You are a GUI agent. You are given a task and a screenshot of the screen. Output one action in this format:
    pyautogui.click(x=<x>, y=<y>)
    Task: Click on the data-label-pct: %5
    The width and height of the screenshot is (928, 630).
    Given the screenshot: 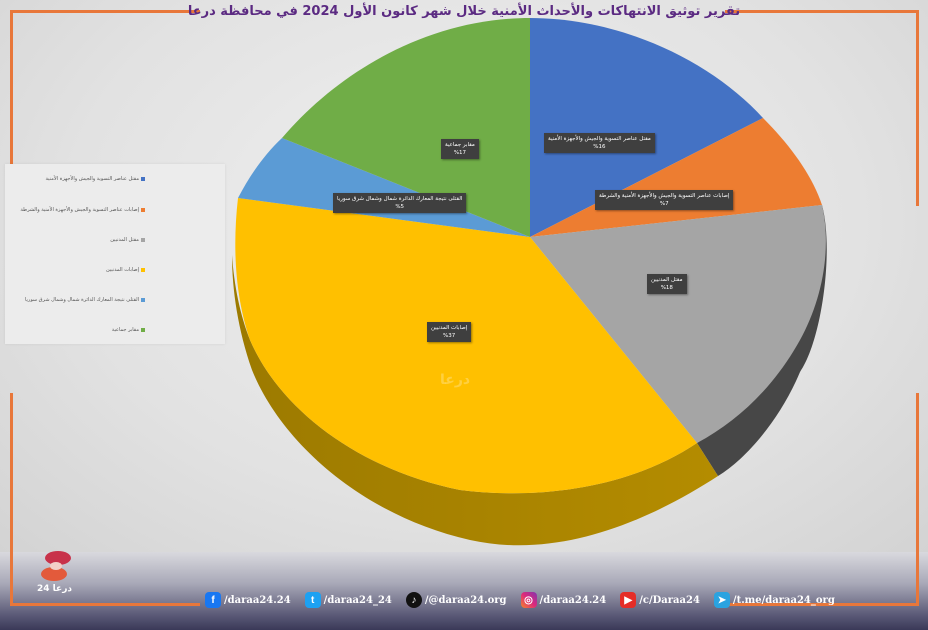 What is the action you would take?
    pyautogui.click(x=400, y=207)
    